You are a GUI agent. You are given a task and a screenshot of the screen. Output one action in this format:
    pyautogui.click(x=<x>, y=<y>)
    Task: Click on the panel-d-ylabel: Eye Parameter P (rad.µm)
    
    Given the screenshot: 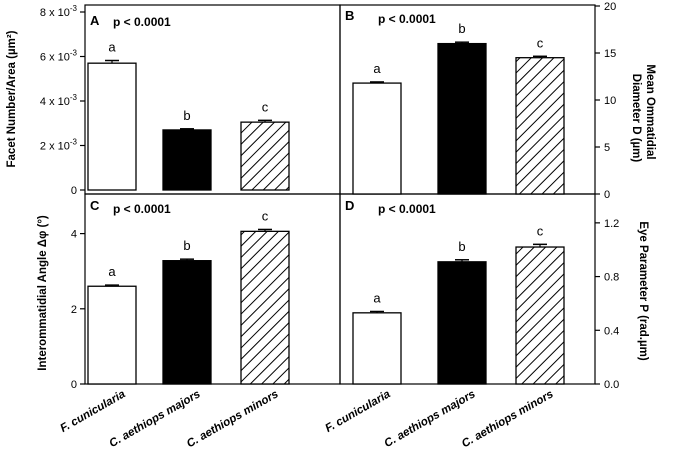 What is the action you would take?
    pyautogui.click(x=643, y=291)
    